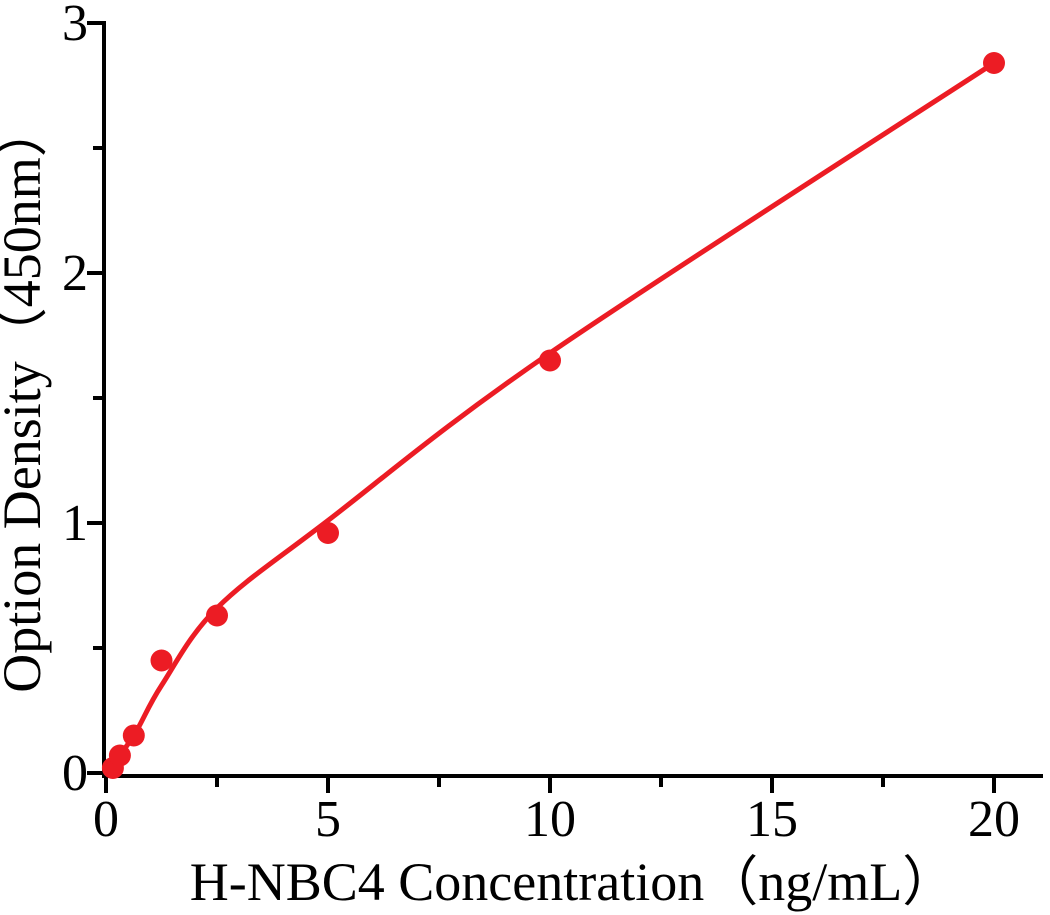  What do you see at coordinates (573, 882) in the screenshot?
I see `x-axis-title: H-NBC4 Concentration（ng/mL）` at bounding box center [573, 882].